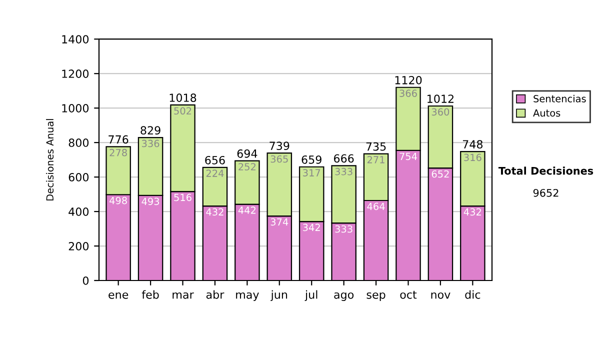 This screenshot has width=600, height=340. Describe the element at coordinates (408, 294) in the screenshot. I see `x-tick-label: oct` at that location.